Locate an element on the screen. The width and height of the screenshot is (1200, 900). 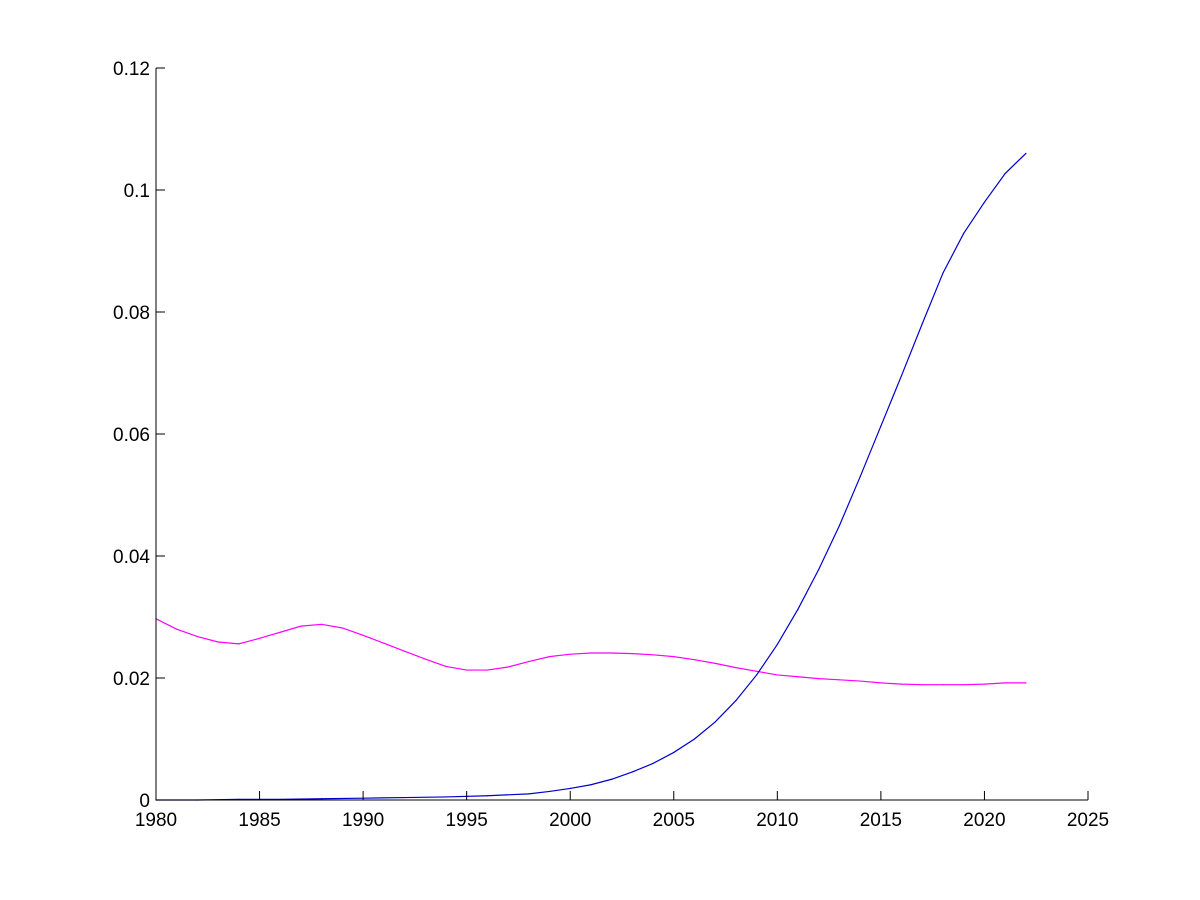
series-1-line is located at coordinates (590, 652).